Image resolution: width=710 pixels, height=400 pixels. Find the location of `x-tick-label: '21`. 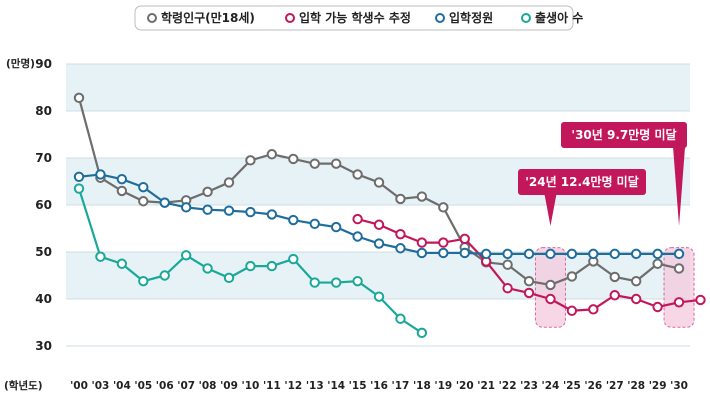

x-tick-label: '21 is located at coordinates (486, 386).